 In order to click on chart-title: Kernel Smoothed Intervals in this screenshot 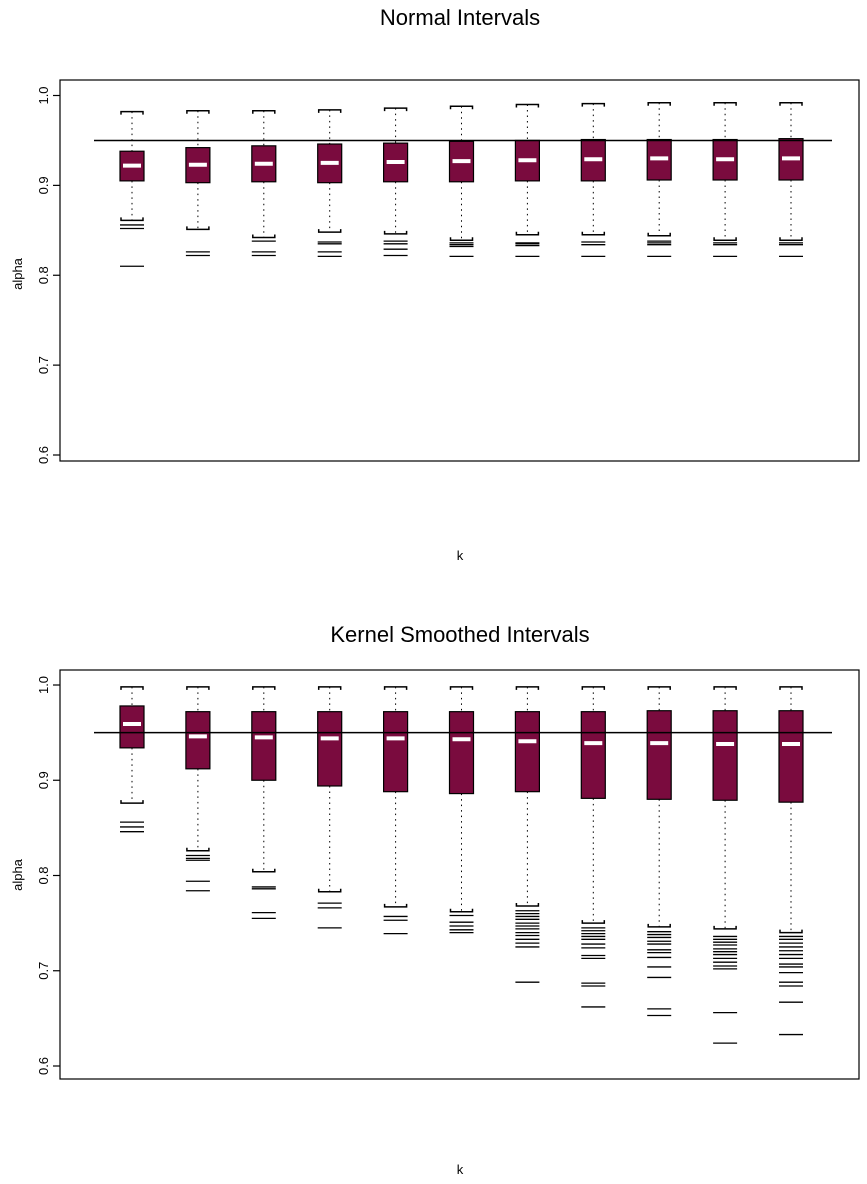, I will do `click(459, 634)`.